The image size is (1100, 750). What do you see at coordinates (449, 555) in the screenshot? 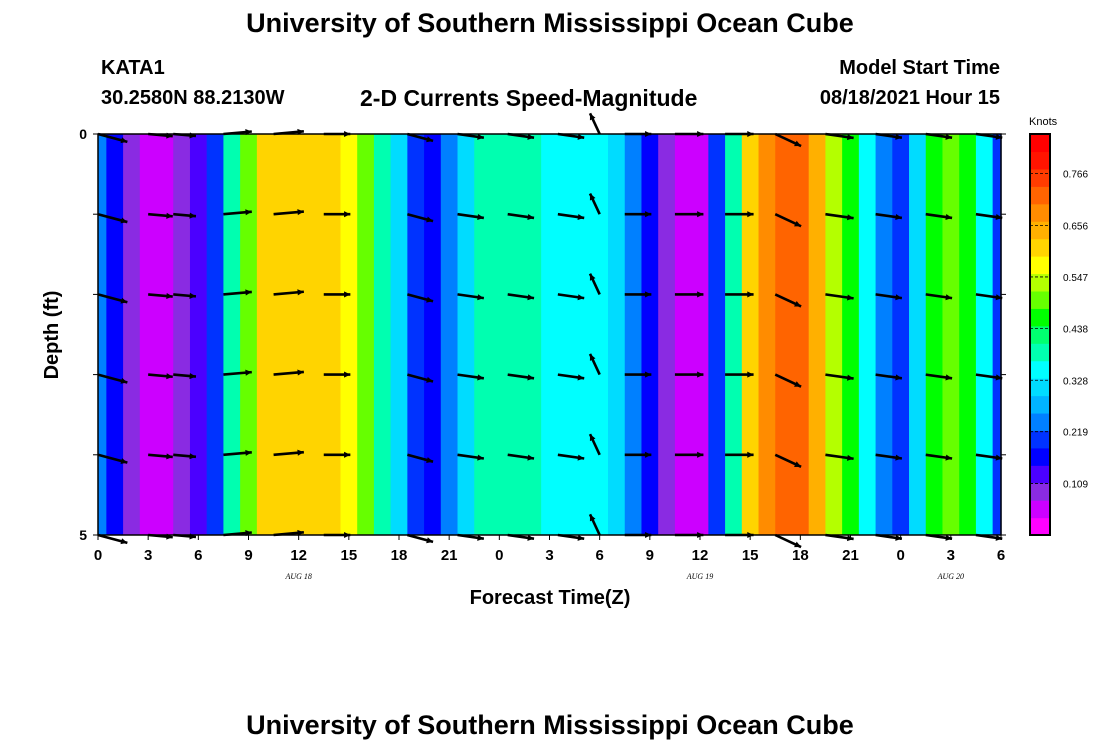
I see `x-tick-label: 21` at bounding box center [449, 555].